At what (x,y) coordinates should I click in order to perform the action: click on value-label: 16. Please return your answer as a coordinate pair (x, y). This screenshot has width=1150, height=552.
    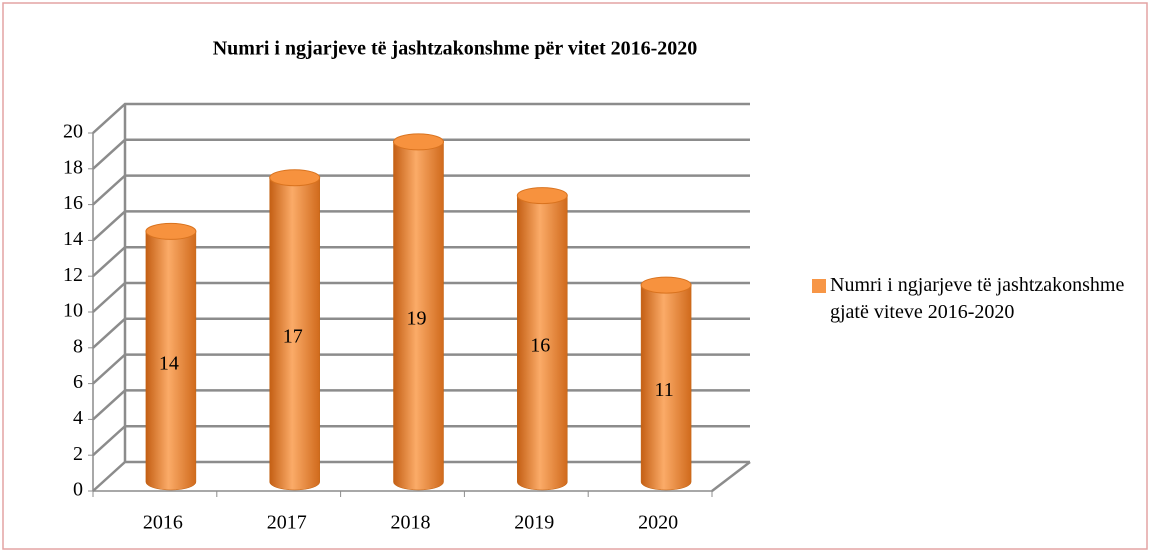
    Looking at the image, I should click on (540, 345).